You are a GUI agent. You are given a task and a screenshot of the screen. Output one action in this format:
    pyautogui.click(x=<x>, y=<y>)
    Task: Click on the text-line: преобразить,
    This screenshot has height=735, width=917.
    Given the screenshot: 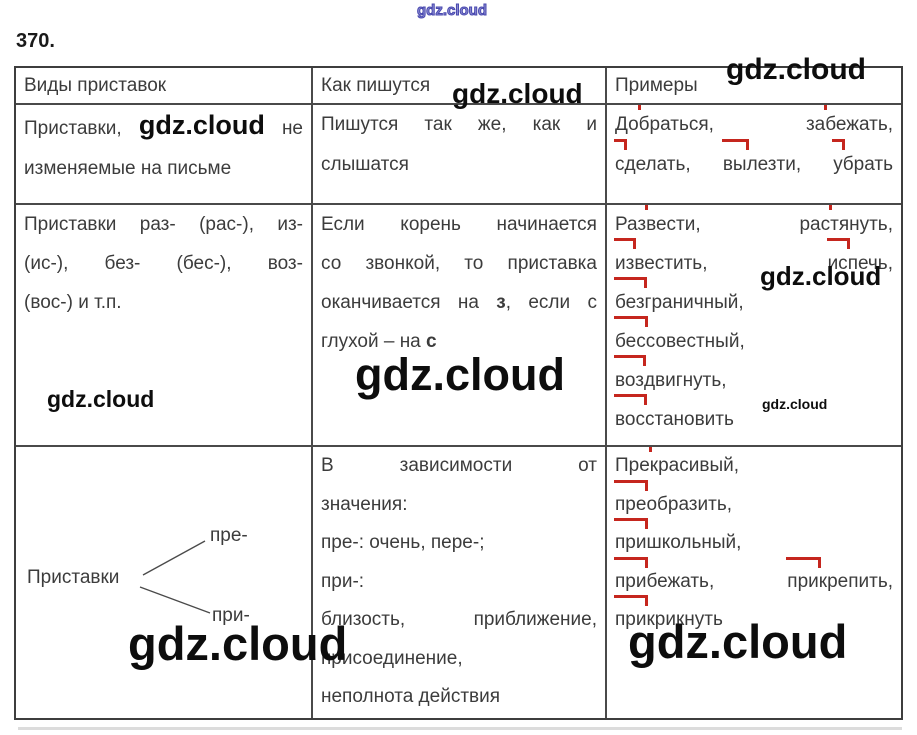 What is the action you would take?
    pyautogui.click(x=753, y=502)
    